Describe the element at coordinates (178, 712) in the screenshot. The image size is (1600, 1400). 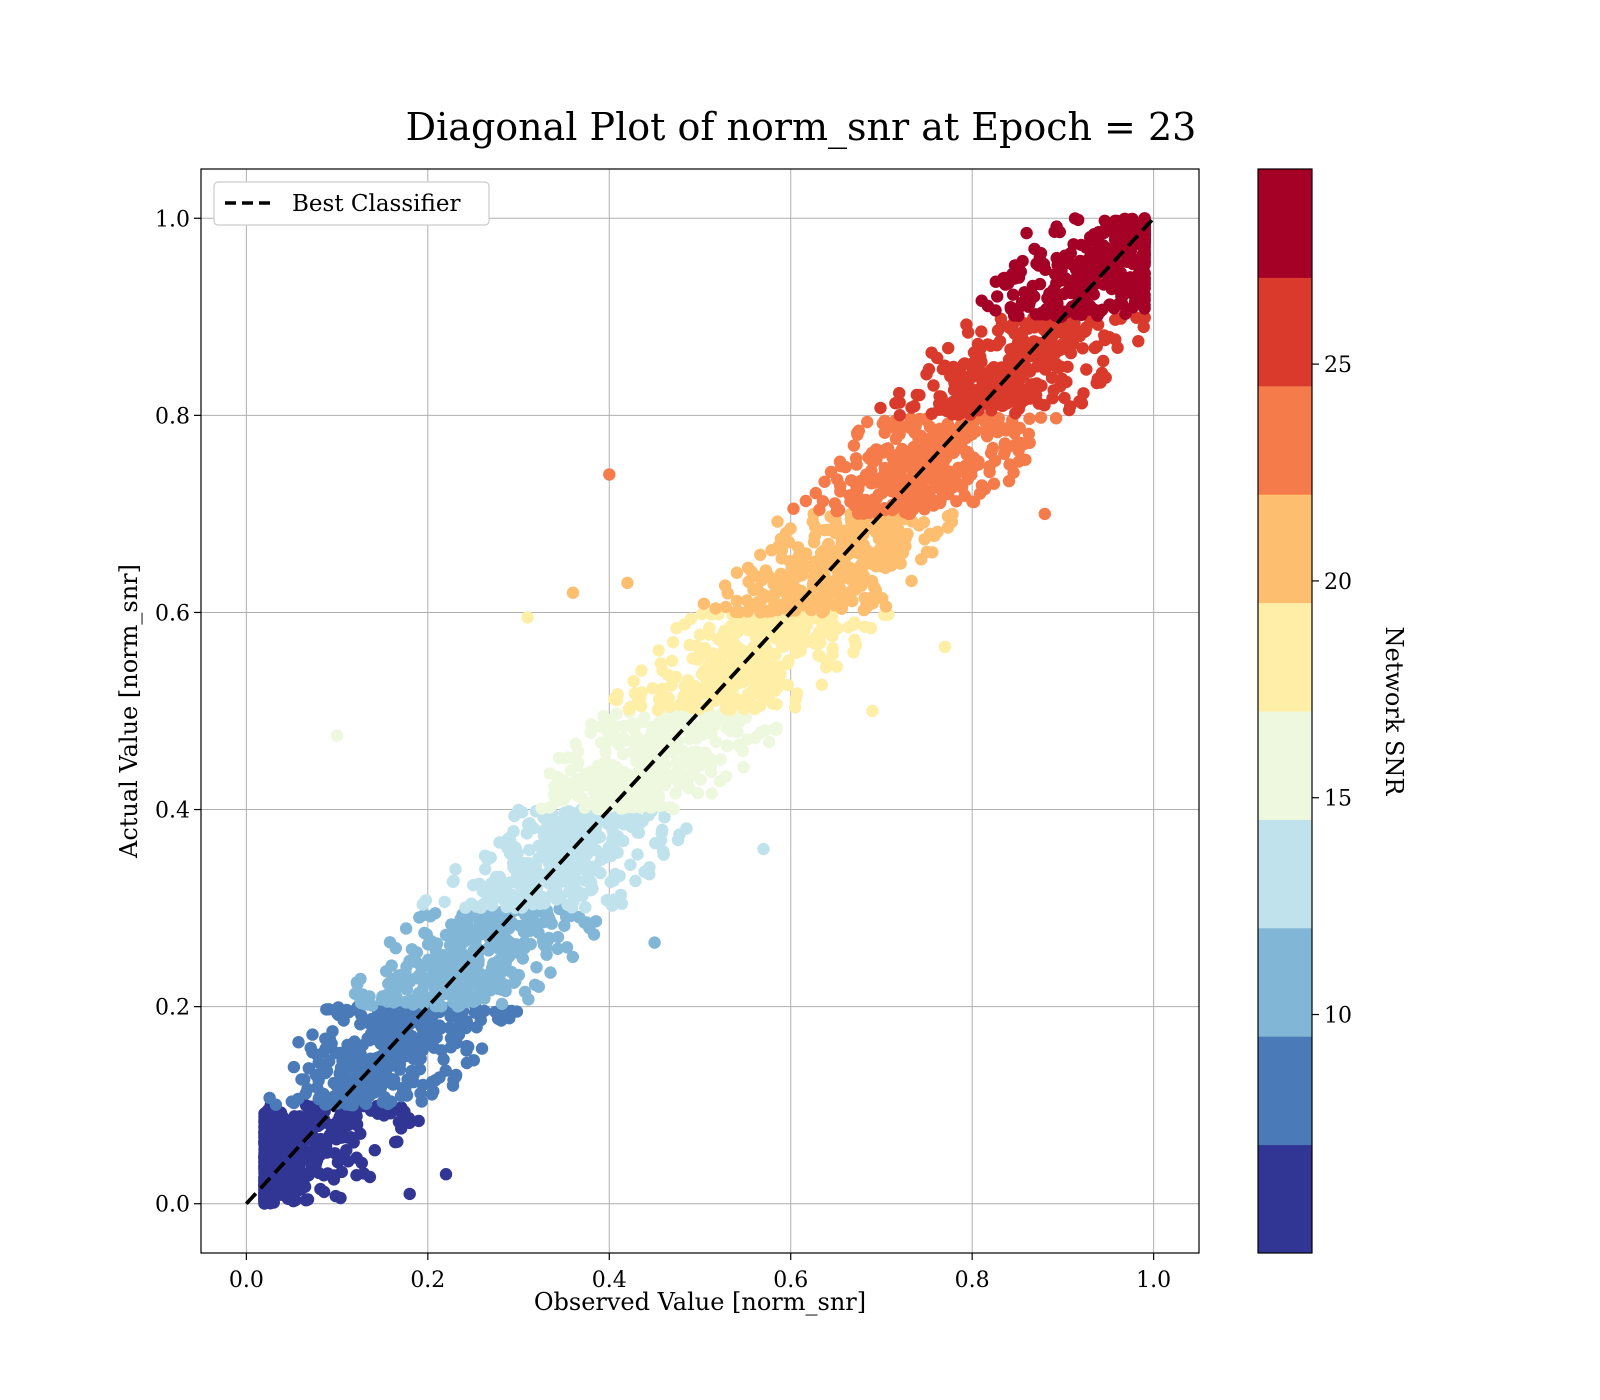
I see `y-axis-ticks: 0.0 0.2 0.4 0.6 0.8 1.0` at that location.